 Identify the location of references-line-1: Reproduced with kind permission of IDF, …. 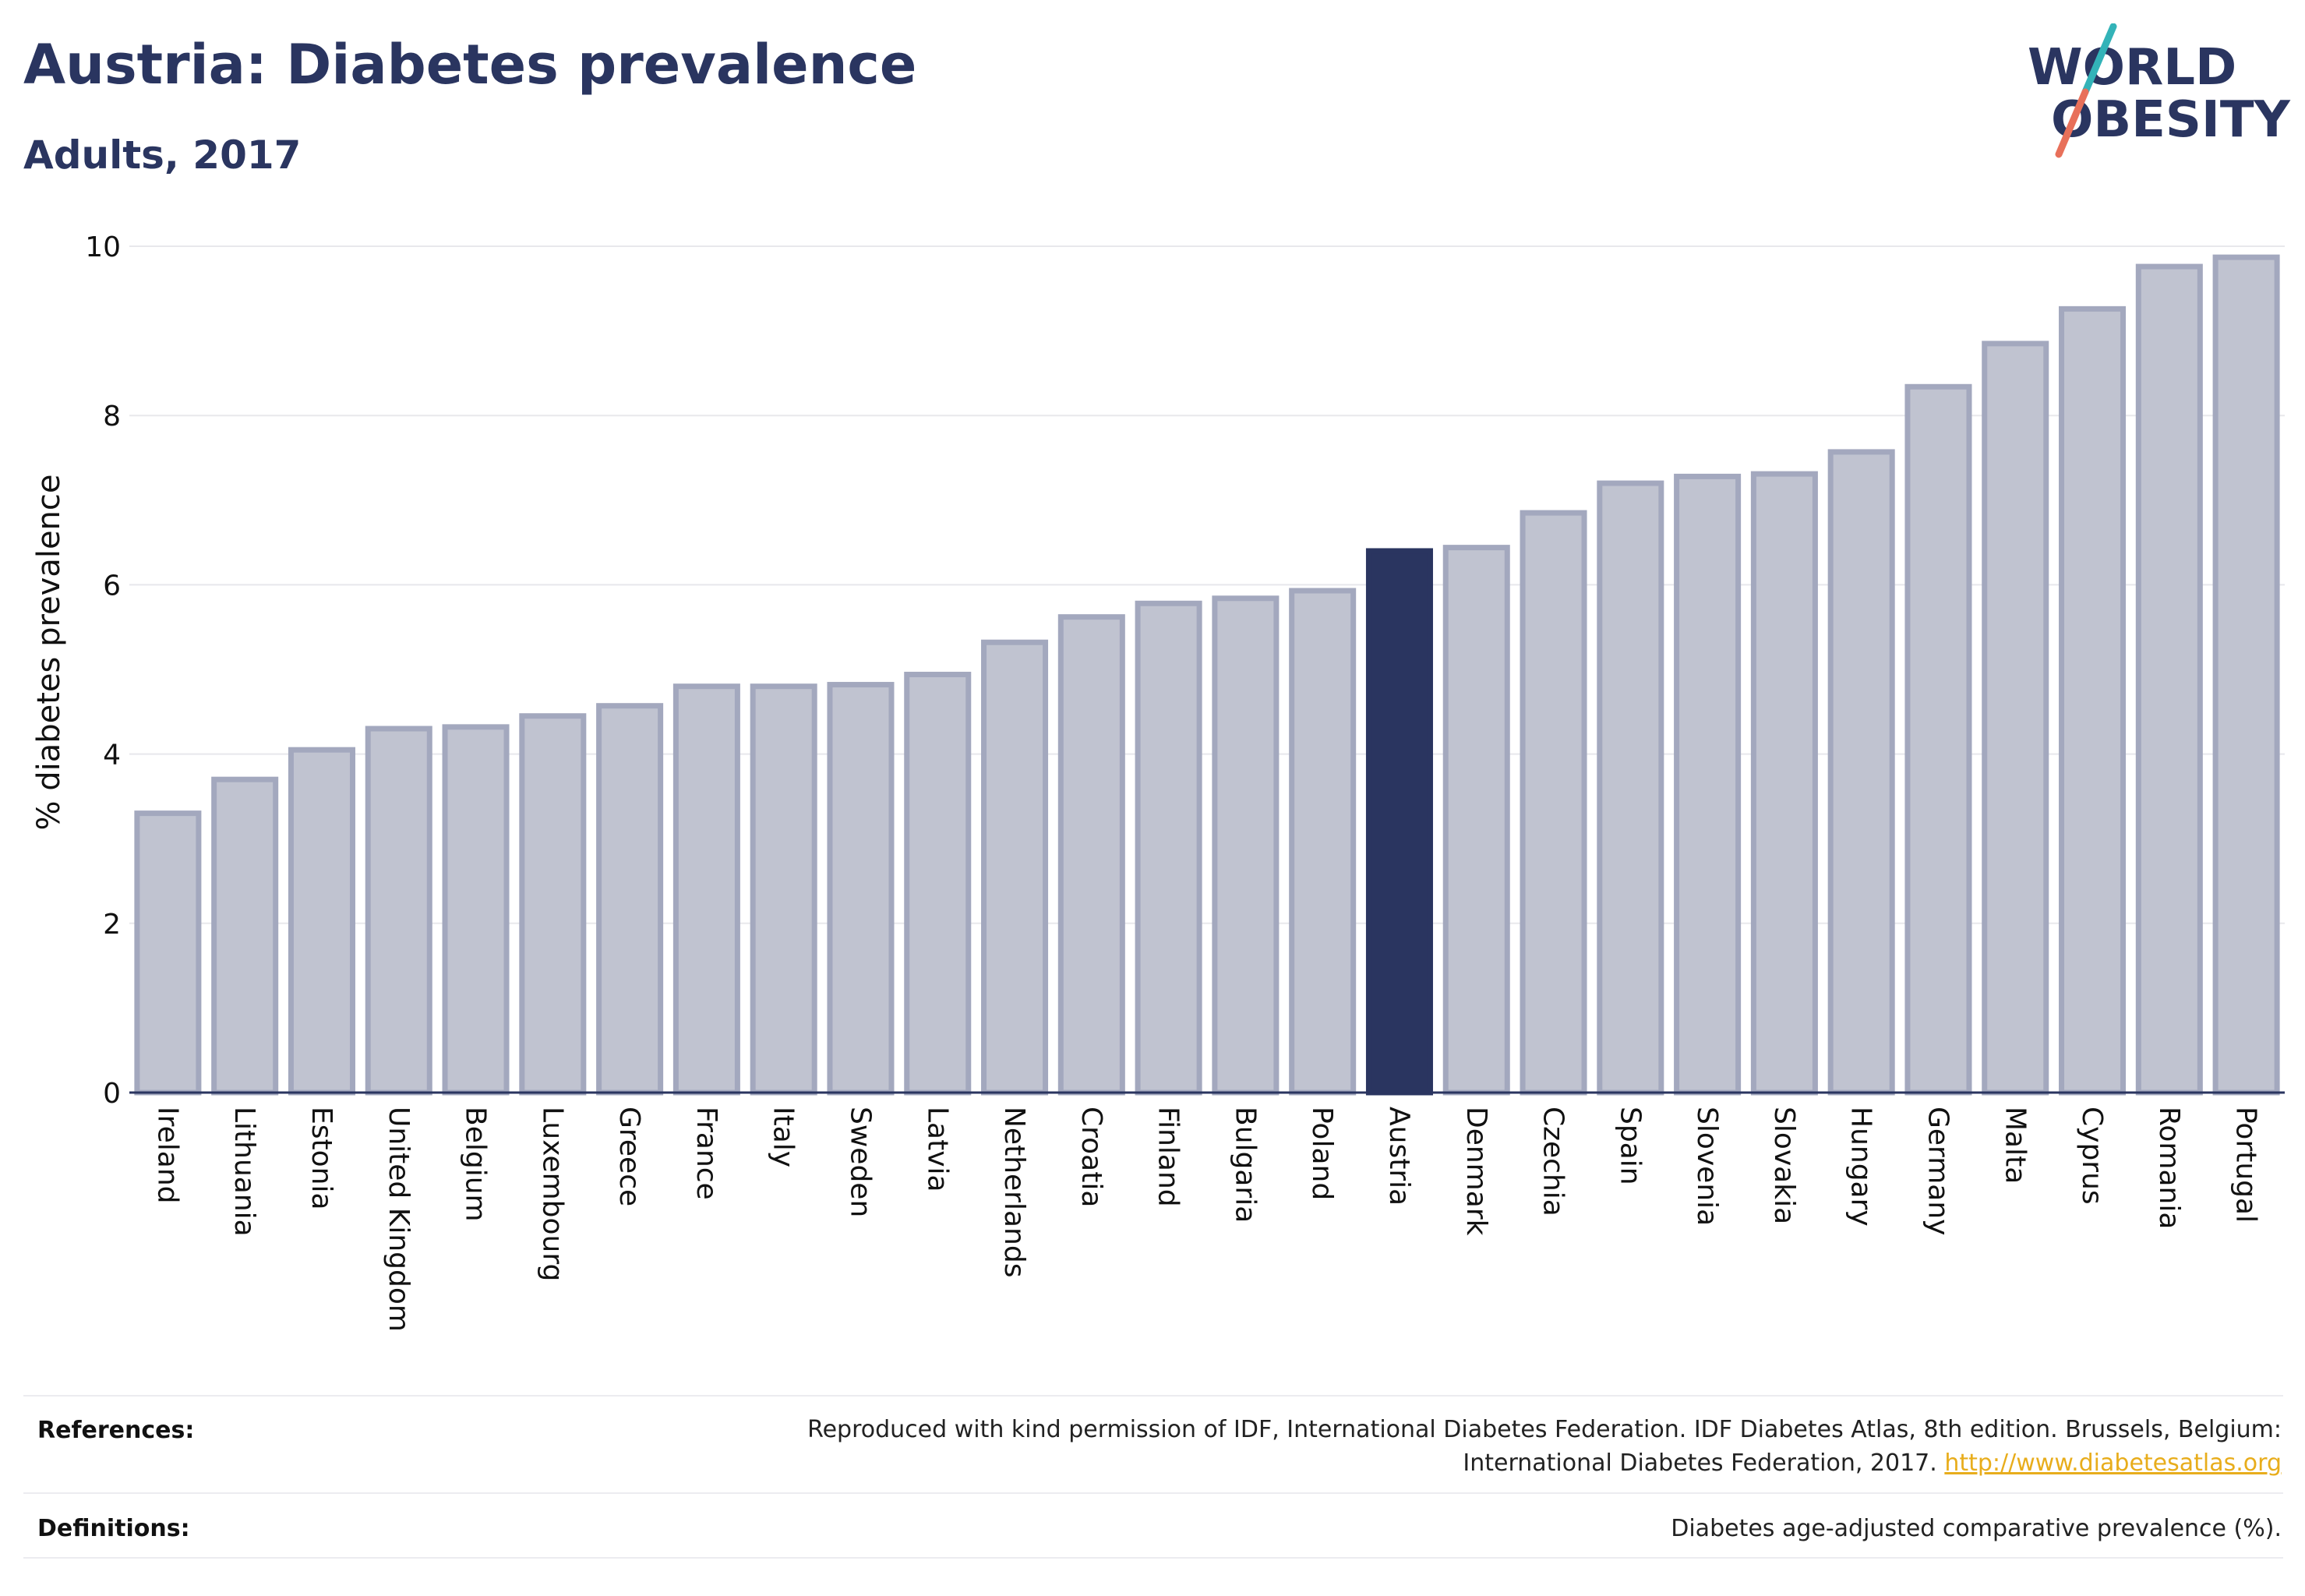
(1544, 1429).